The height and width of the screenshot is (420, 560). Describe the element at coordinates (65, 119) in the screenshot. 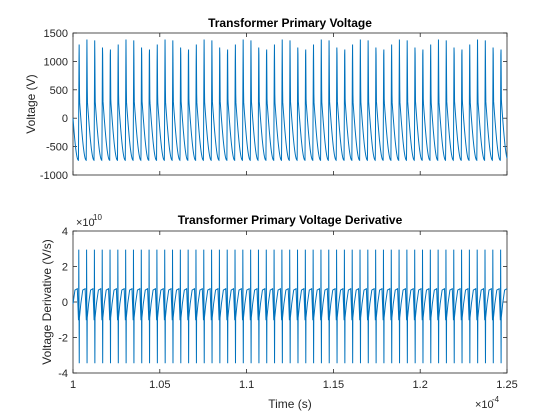

I see `top-y-tick-label: 0` at that location.